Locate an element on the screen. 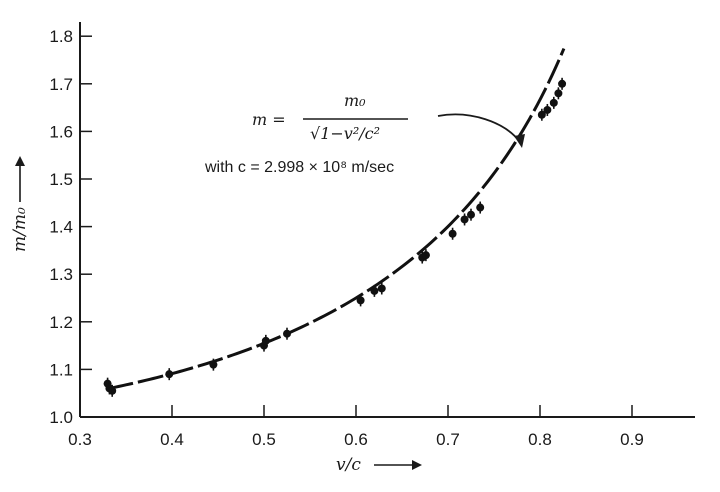 The height and width of the screenshot is (492, 720). y-tick-label: 1.4 is located at coordinates (61, 227).